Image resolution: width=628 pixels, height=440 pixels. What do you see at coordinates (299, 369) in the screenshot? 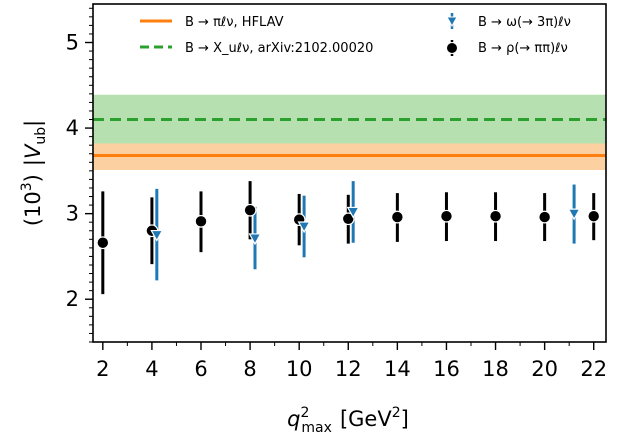
I see `x-tick-label-10: 10` at bounding box center [299, 369].